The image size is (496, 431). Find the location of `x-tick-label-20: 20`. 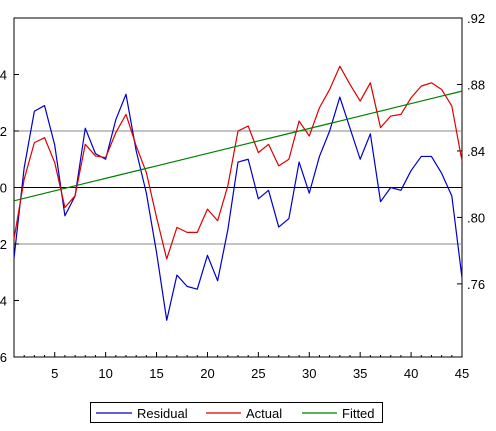

x-tick-label-20: 20 is located at coordinates (207, 373).